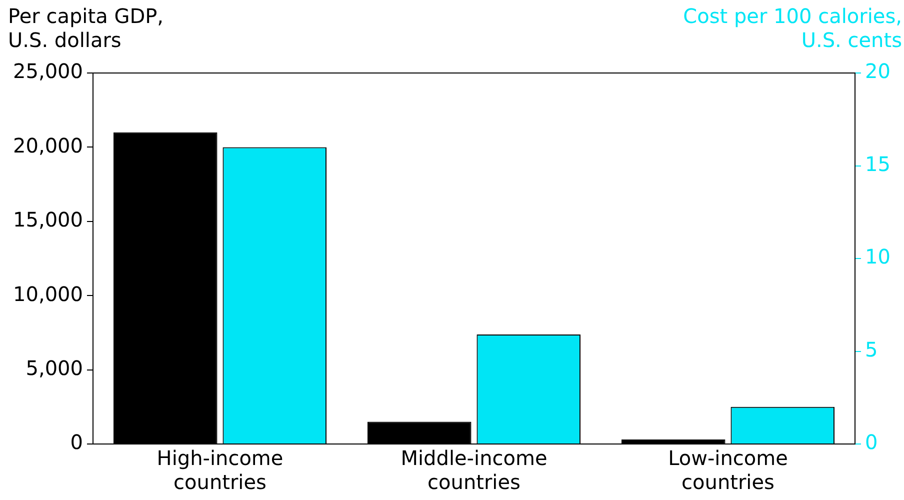  I want to click on y-tick-label: 20,000, so click(48, 145).